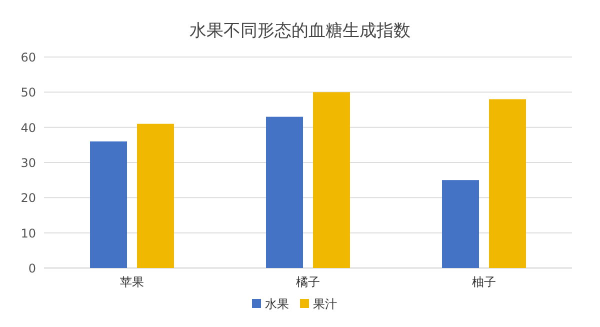  Describe the element at coordinates (484, 282) in the screenshot. I see `x-tick-label: 柚子` at that location.